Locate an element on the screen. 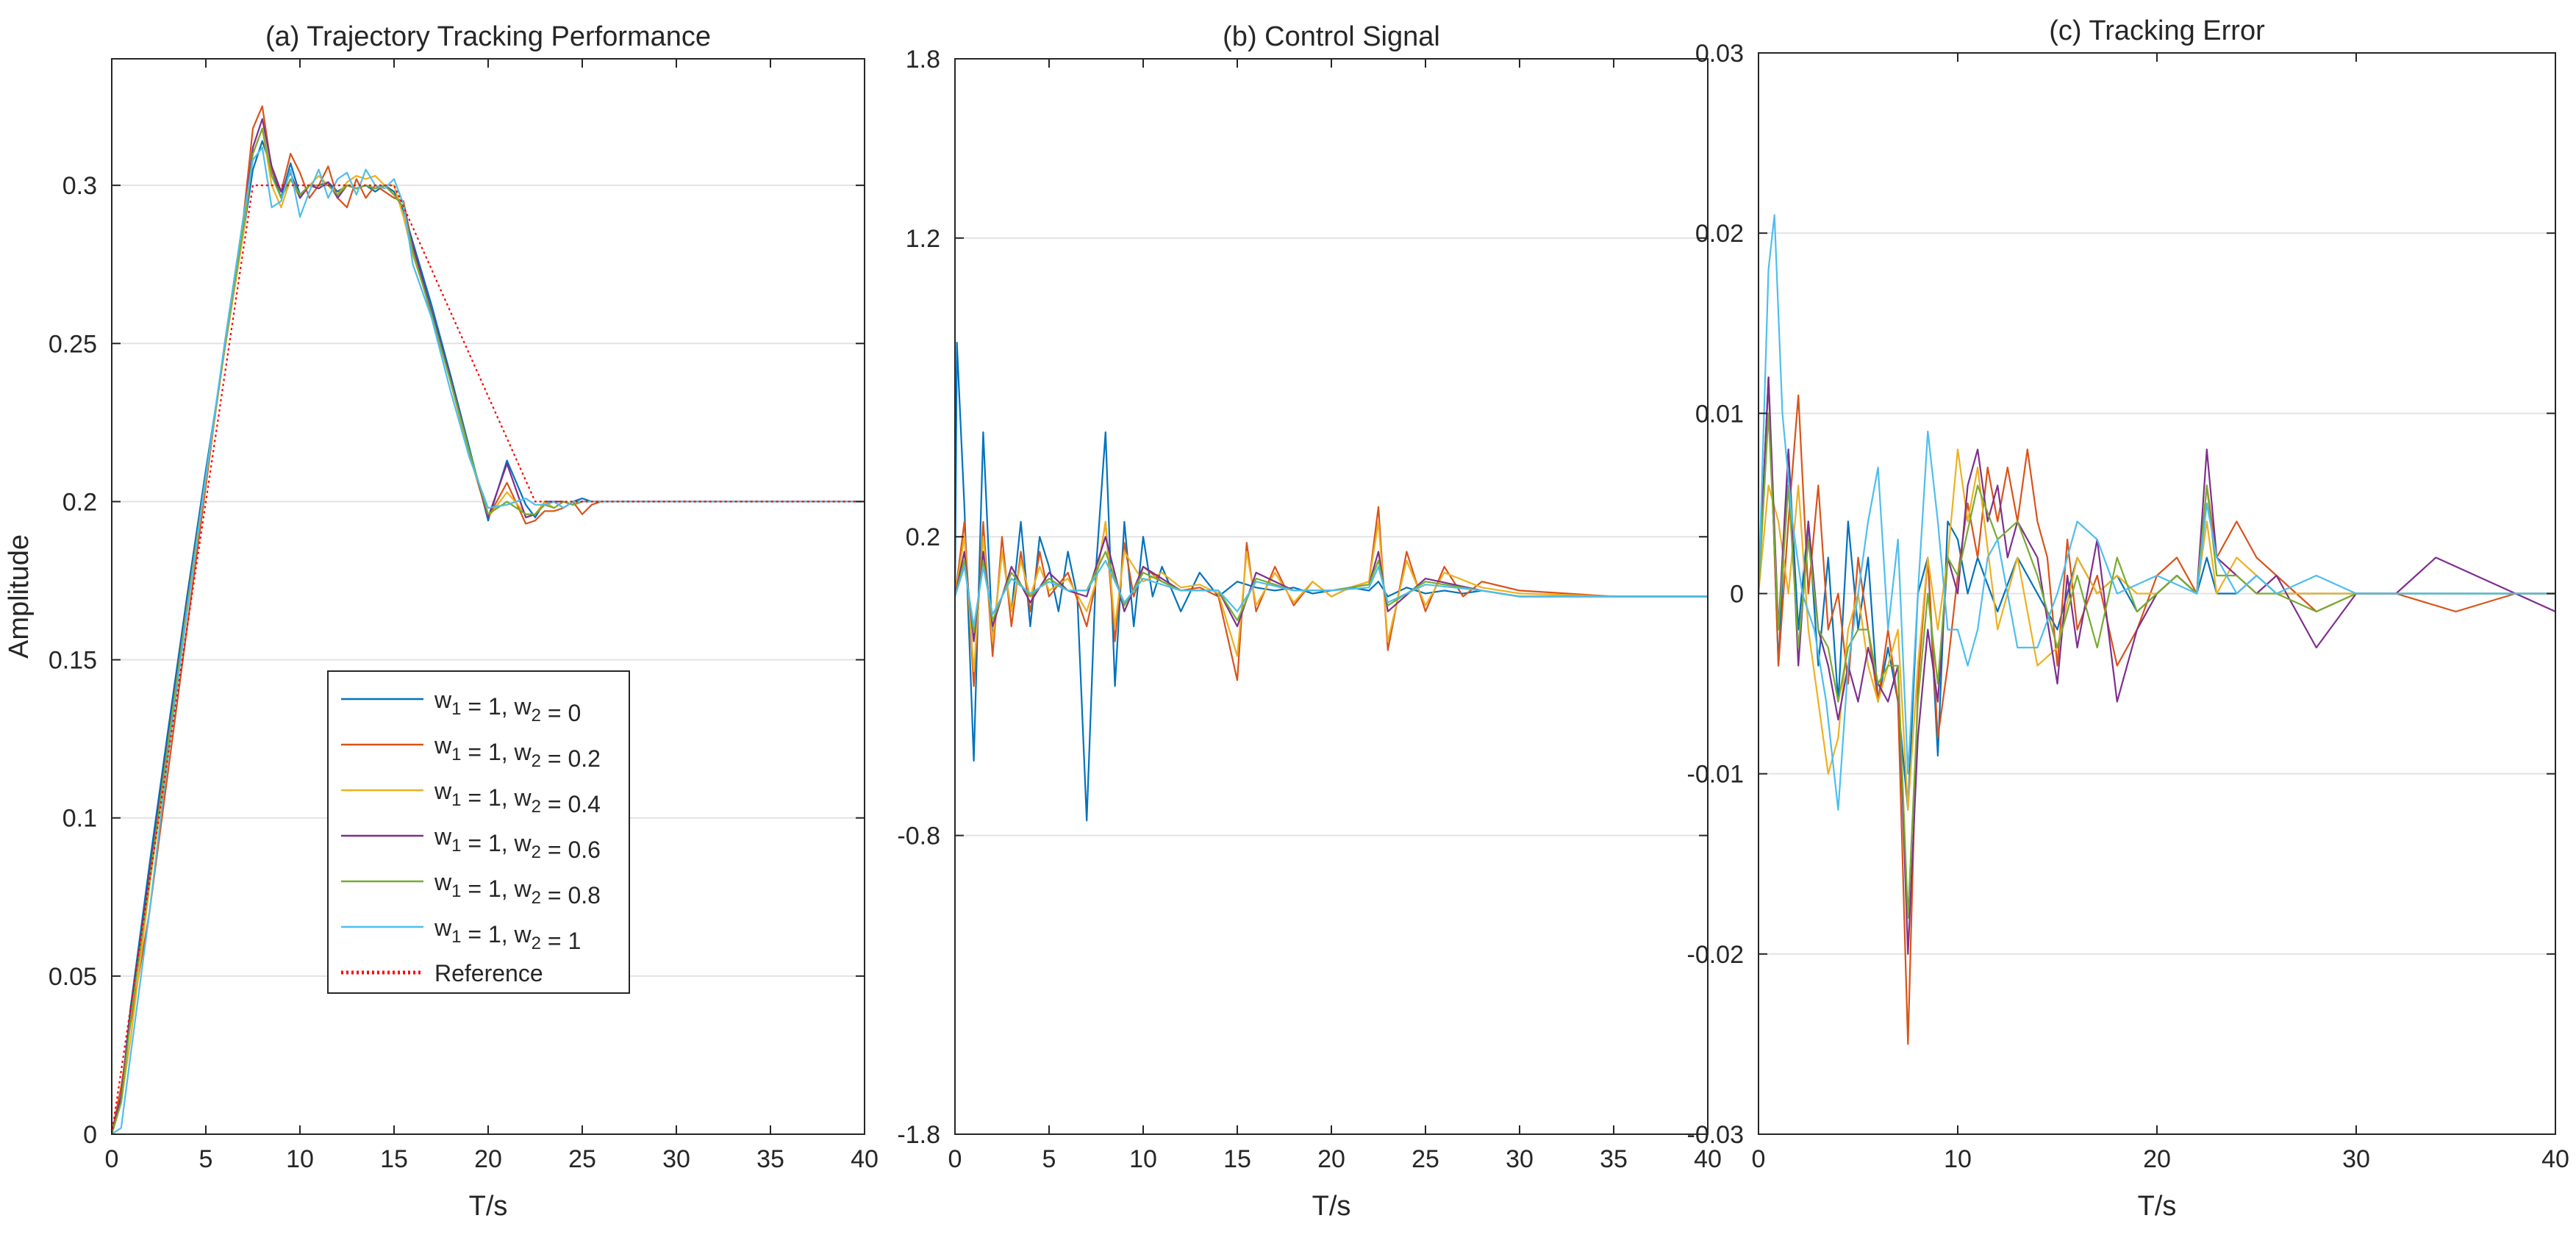 The height and width of the screenshot is (1243, 2576). y-axis-label: Amplitude is located at coordinates (19, 596).